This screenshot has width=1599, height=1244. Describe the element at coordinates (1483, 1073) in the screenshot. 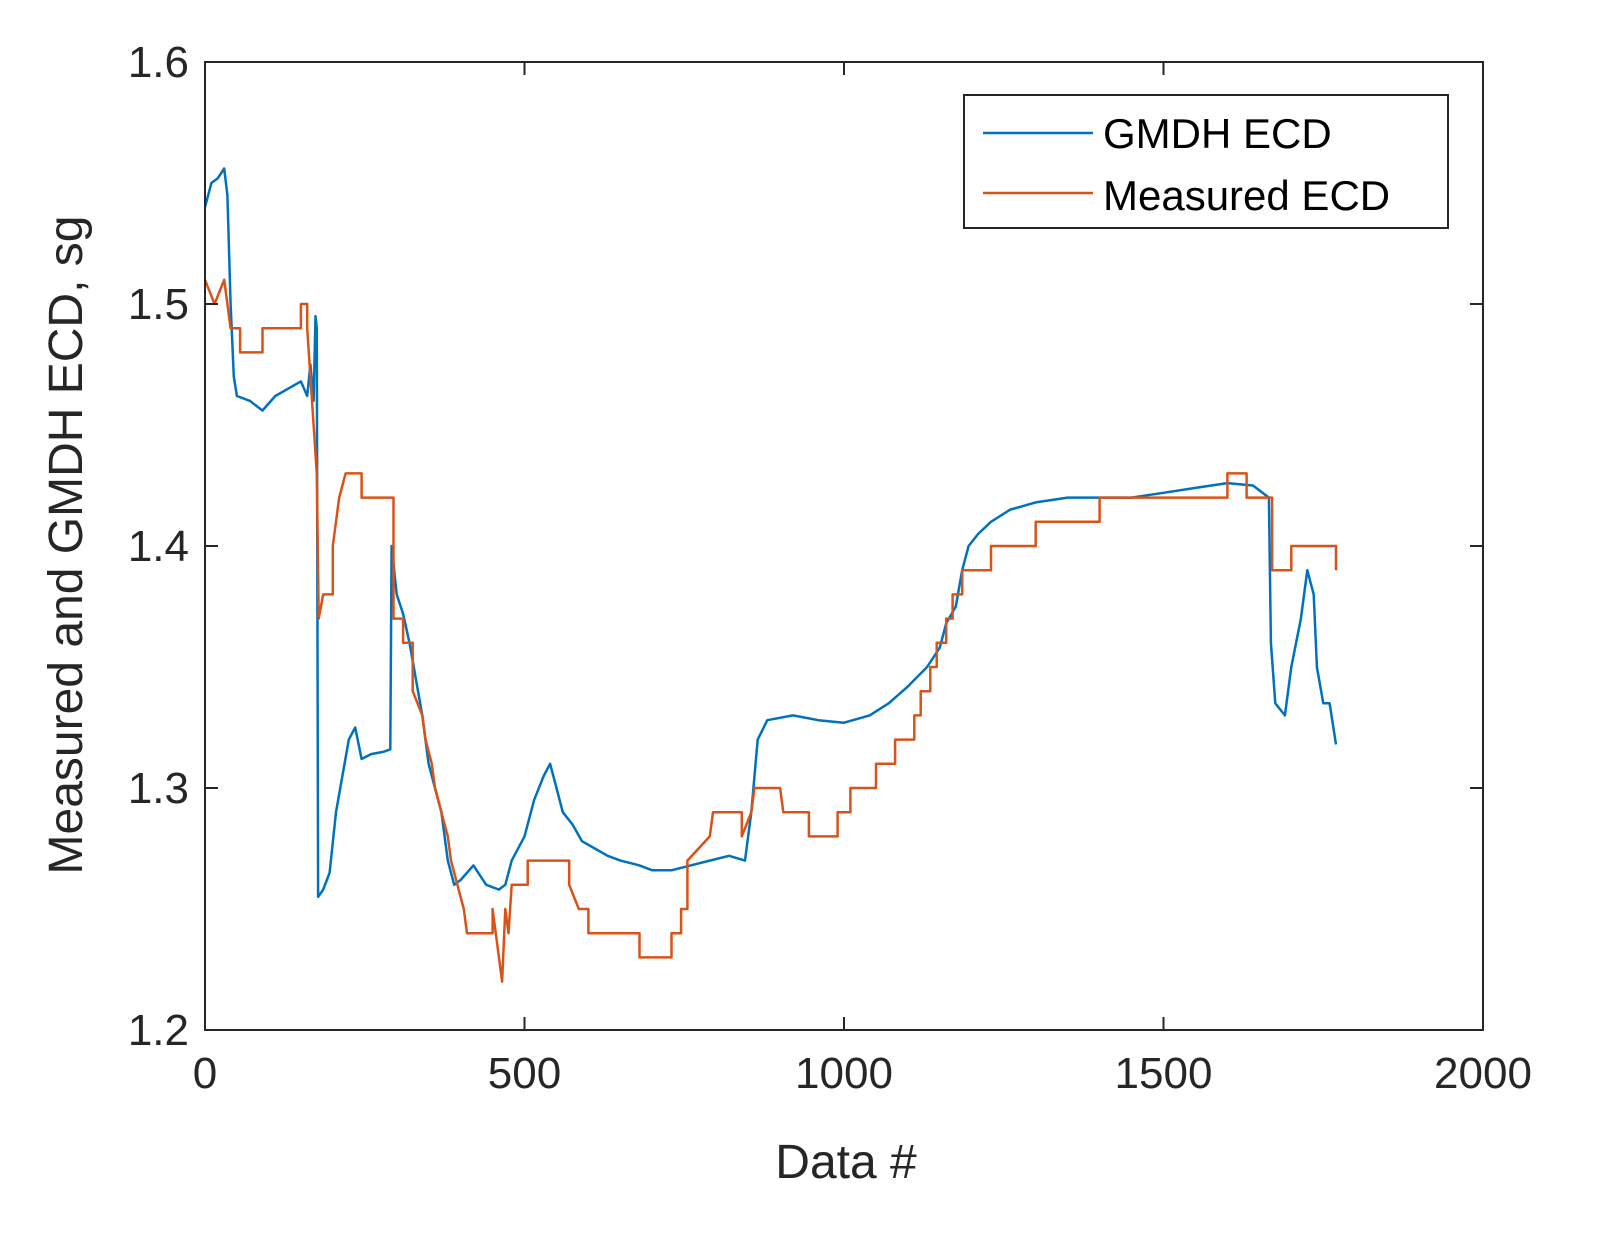

I see `x-tick-label: 2000` at that location.